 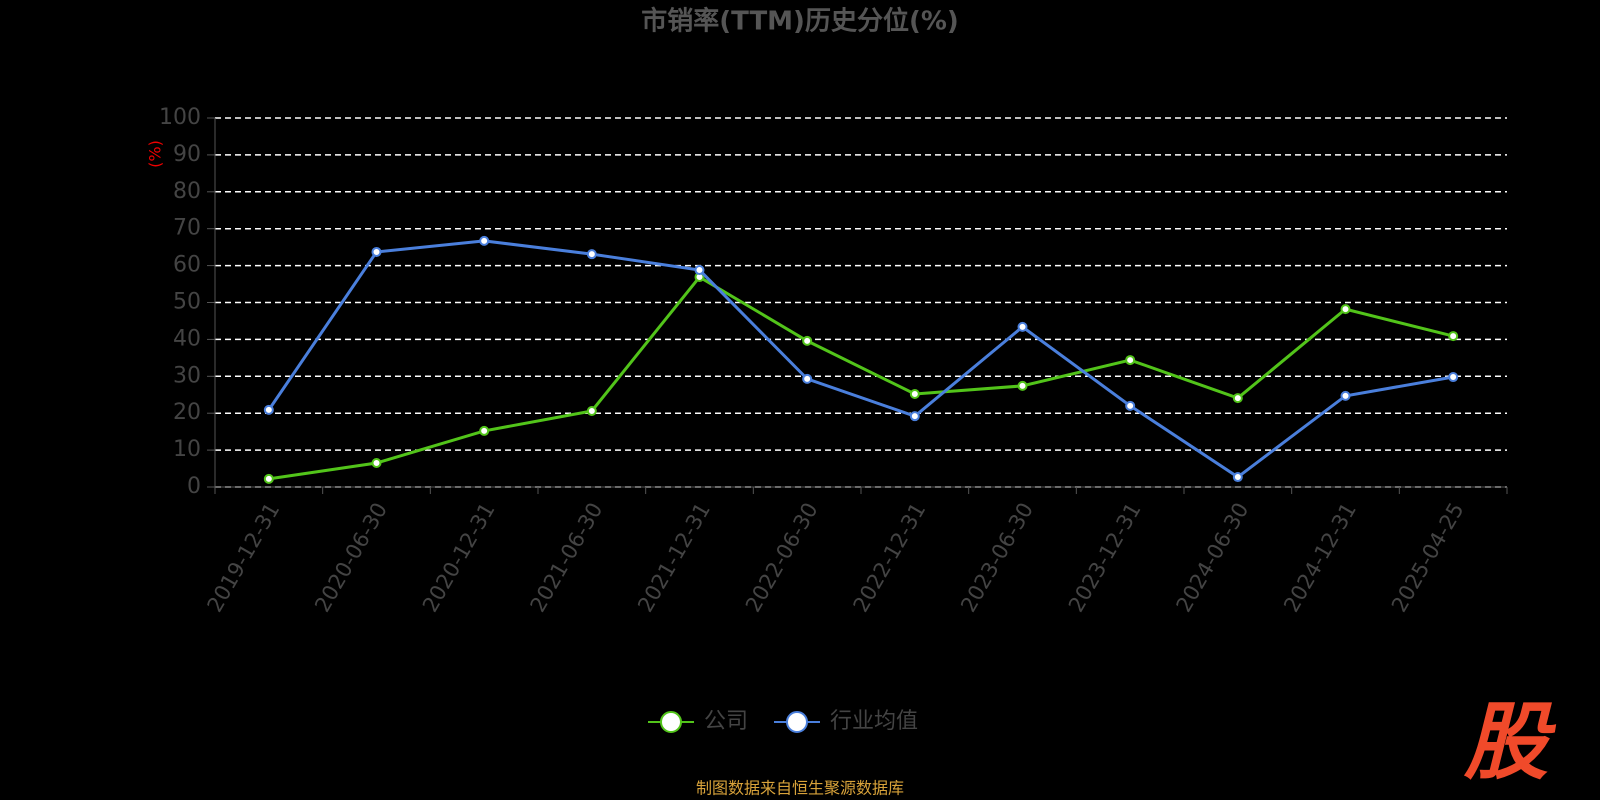 I want to click on x-tick-label: 2020-12-31, so click(x=459, y=558).